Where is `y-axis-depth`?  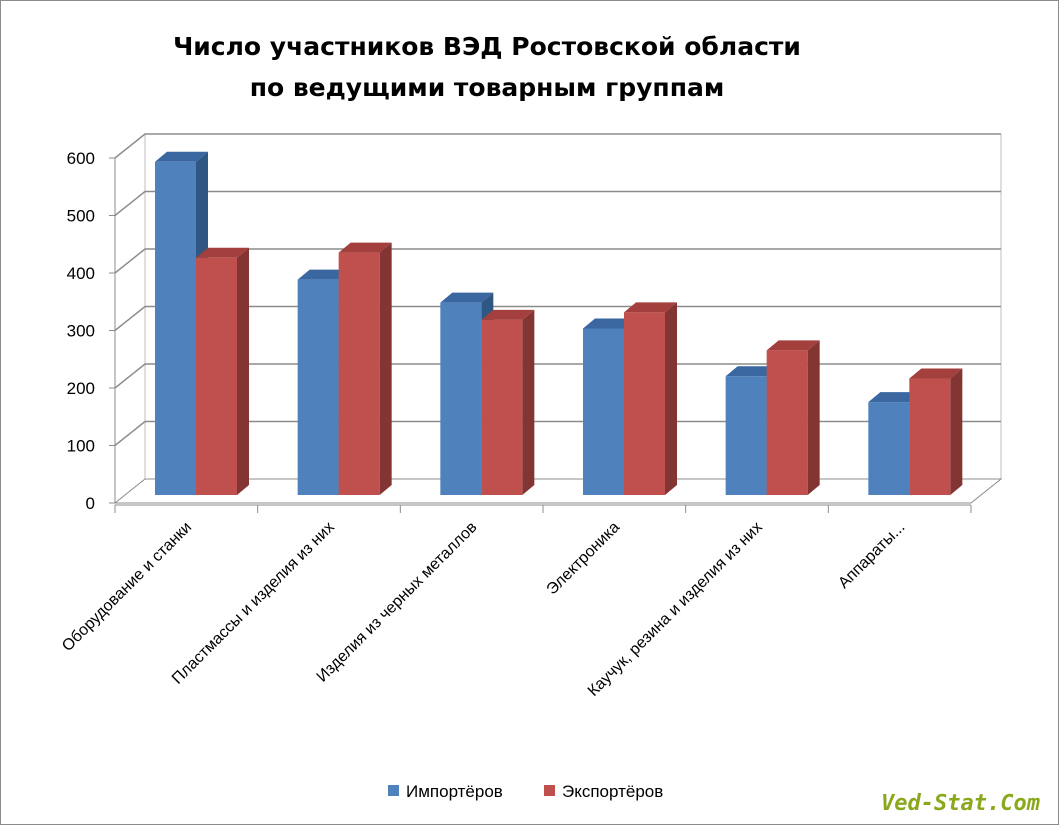 y-axis-depth is located at coordinates (130, 146).